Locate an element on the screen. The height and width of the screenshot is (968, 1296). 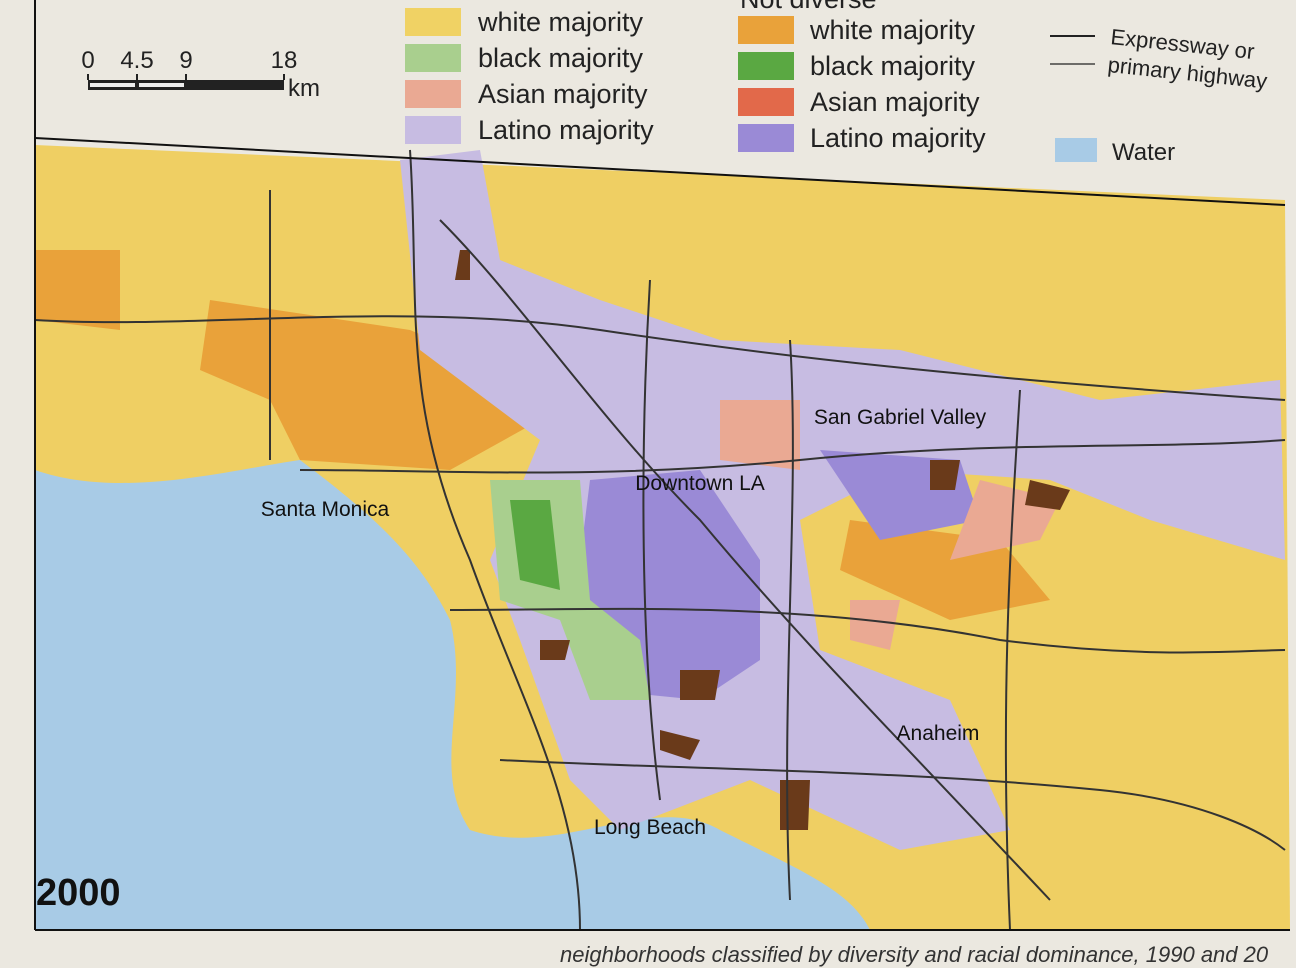
year: 2000 is located at coordinates (78, 893).